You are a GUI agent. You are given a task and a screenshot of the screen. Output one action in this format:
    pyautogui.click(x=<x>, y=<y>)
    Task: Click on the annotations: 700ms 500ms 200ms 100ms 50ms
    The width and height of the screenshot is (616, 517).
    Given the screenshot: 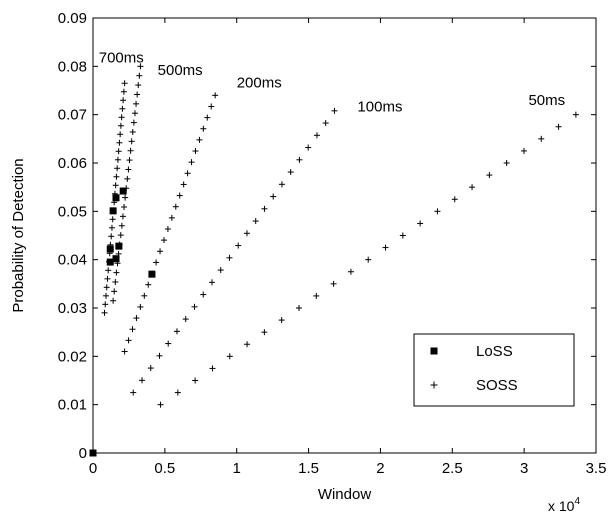 What is the action you would take?
    pyautogui.click(x=332, y=82)
    